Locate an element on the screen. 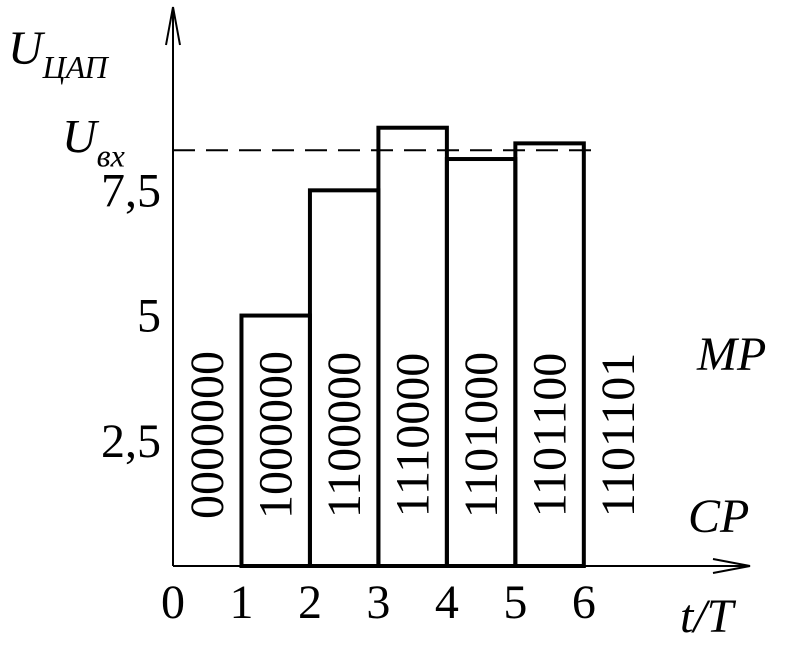 This screenshot has height=659, width=803. code-label: 0000000 is located at coordinates (207, 435).